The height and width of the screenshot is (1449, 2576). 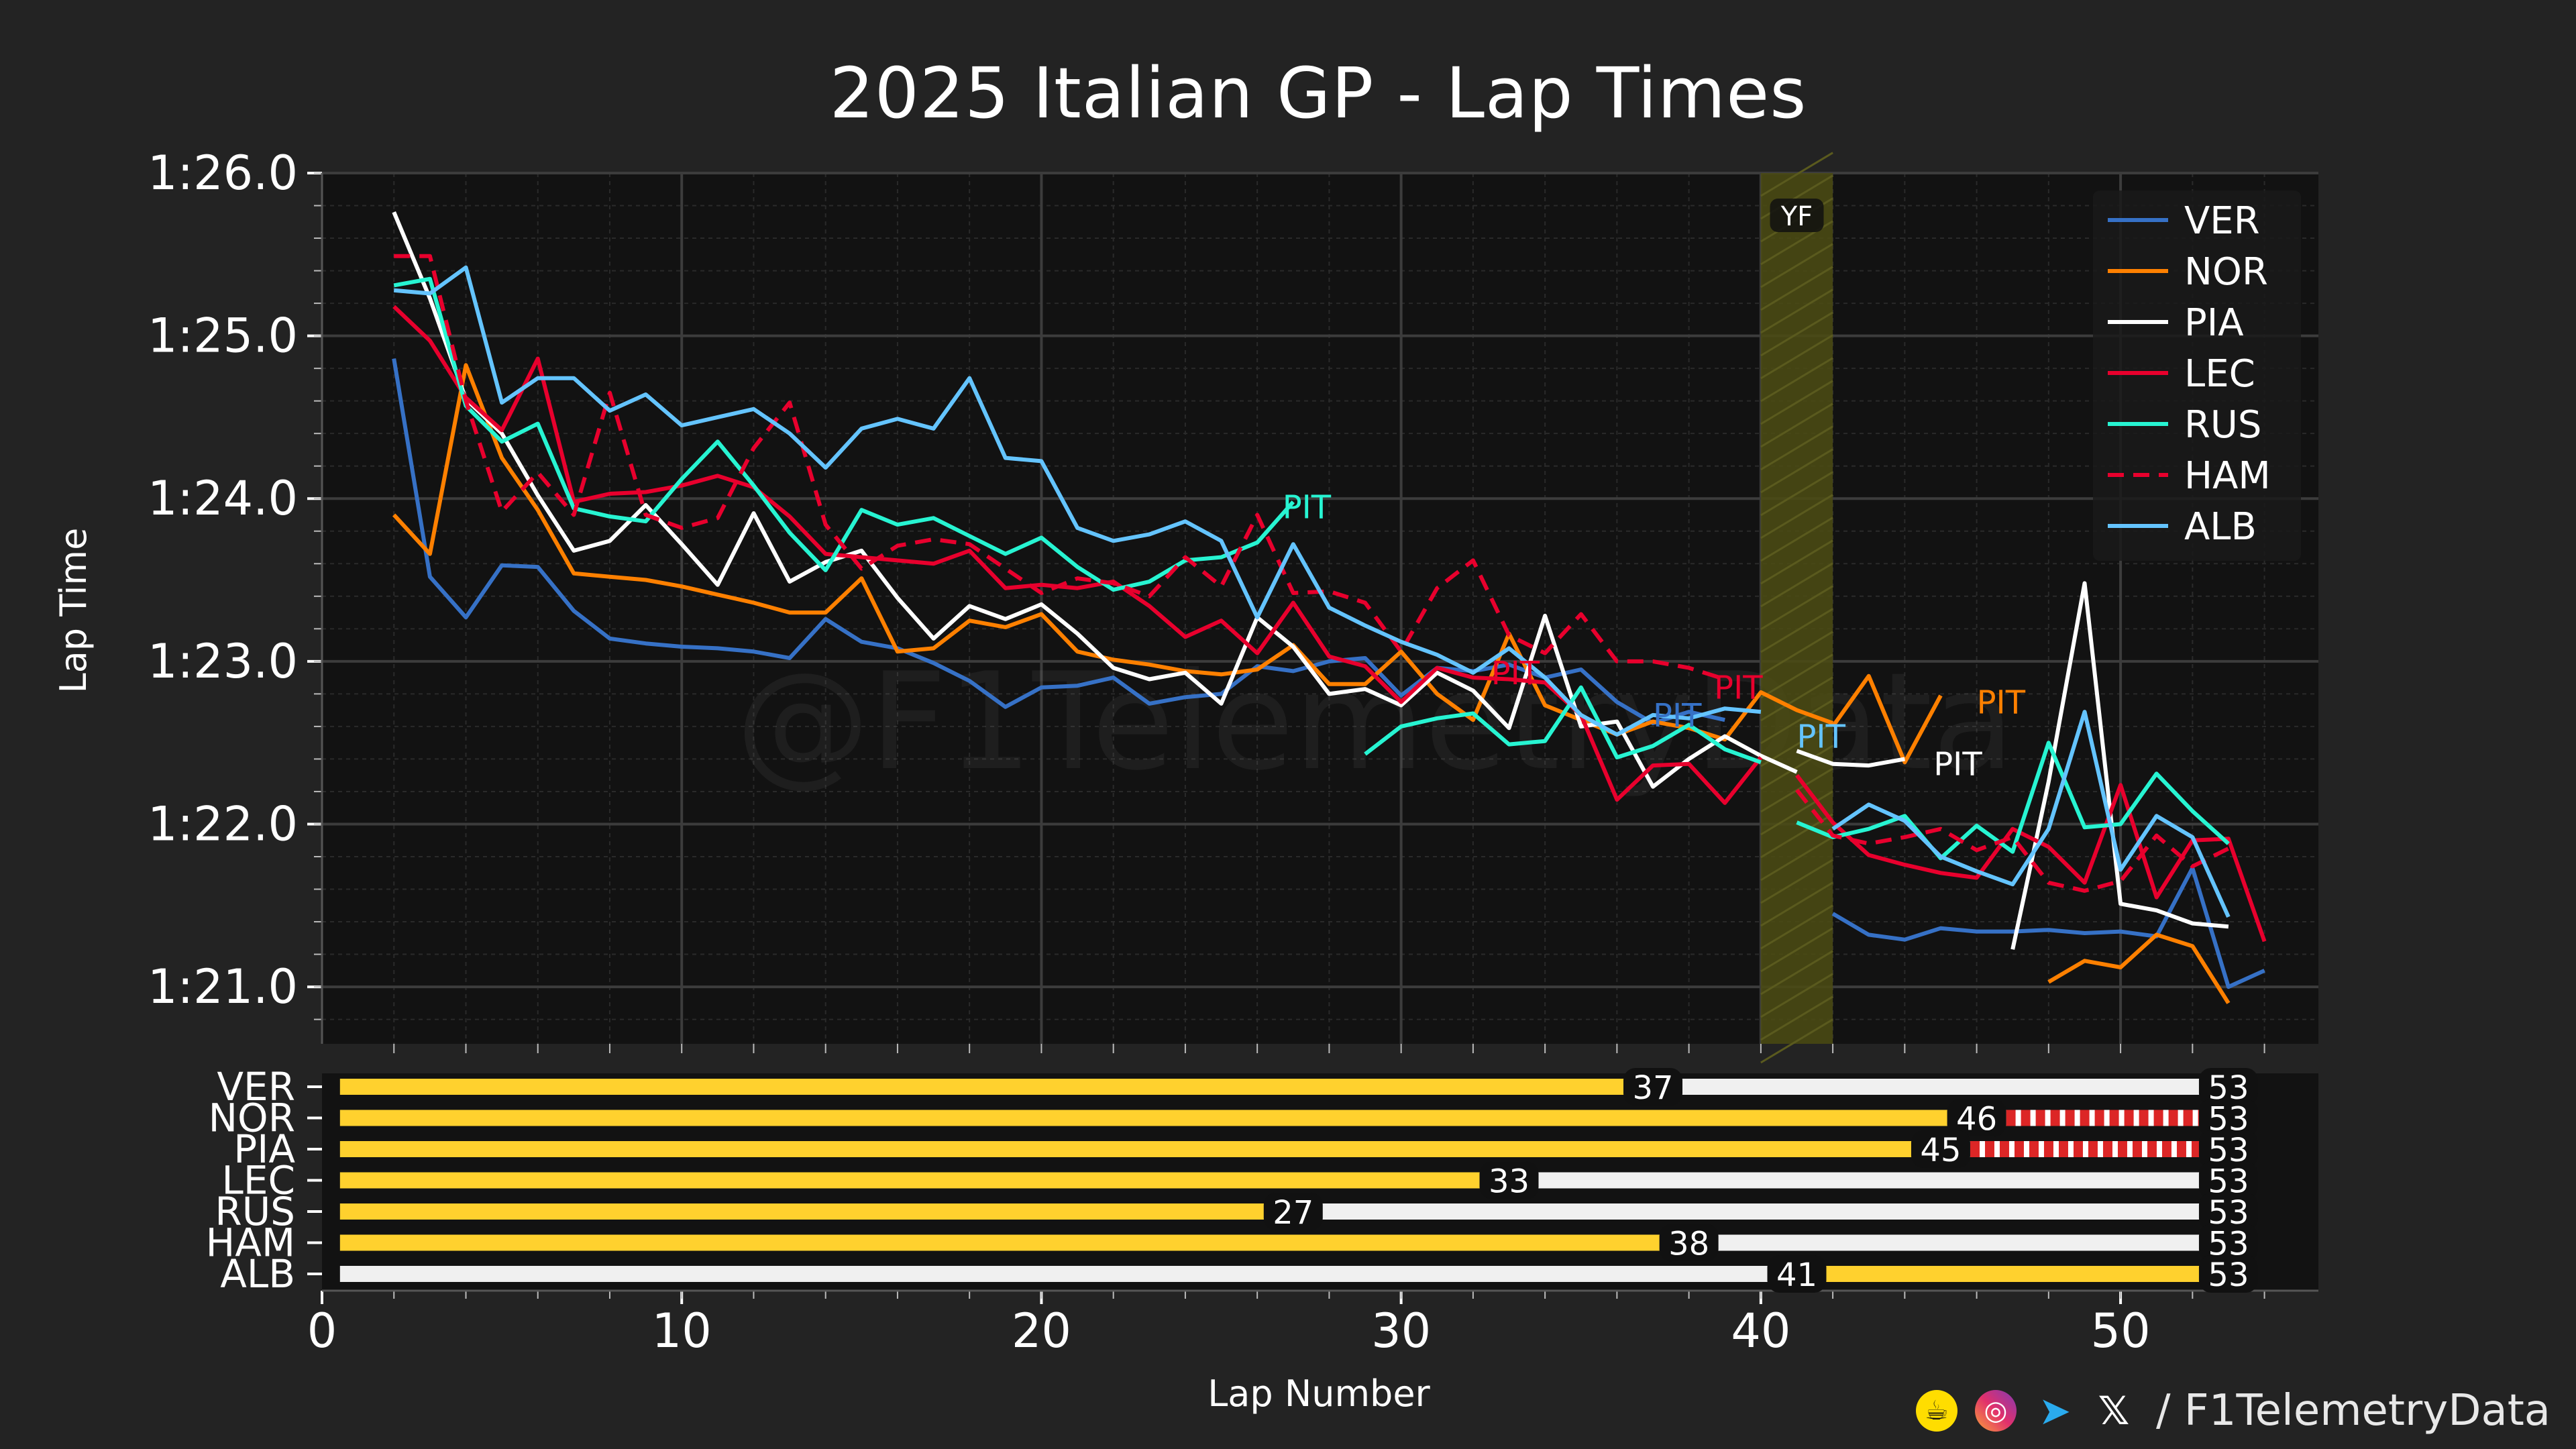 I want to click on x-tick-label: 20, so click(x=1041, y=1330).